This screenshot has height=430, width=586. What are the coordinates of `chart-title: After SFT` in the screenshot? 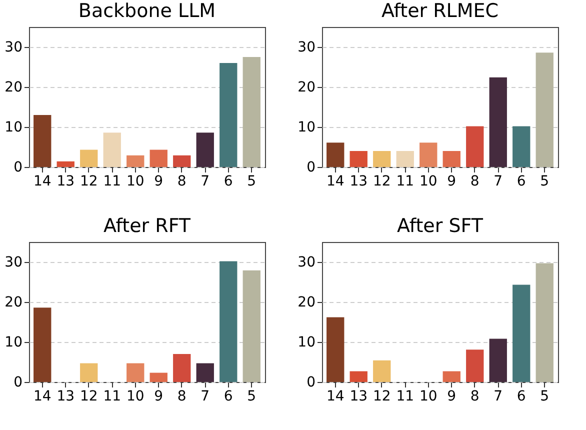 It's located at (440, 226).